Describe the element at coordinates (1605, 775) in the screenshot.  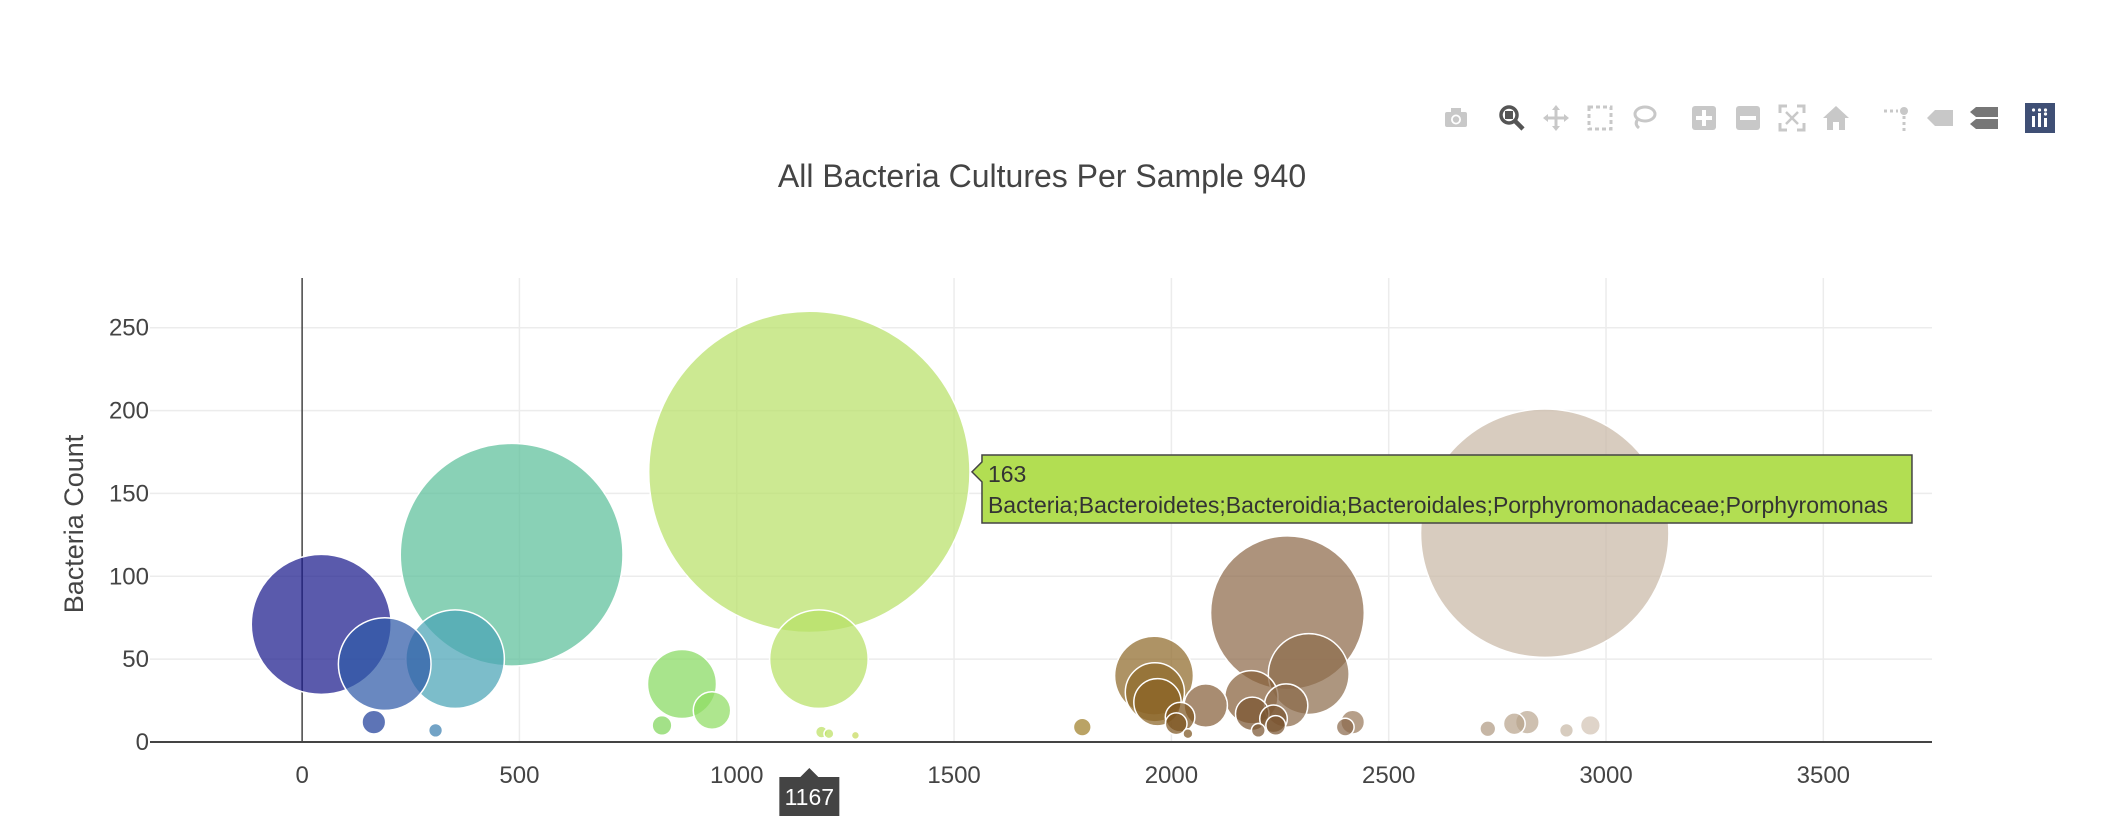
I see `x-tick-label: 3000` at that location.